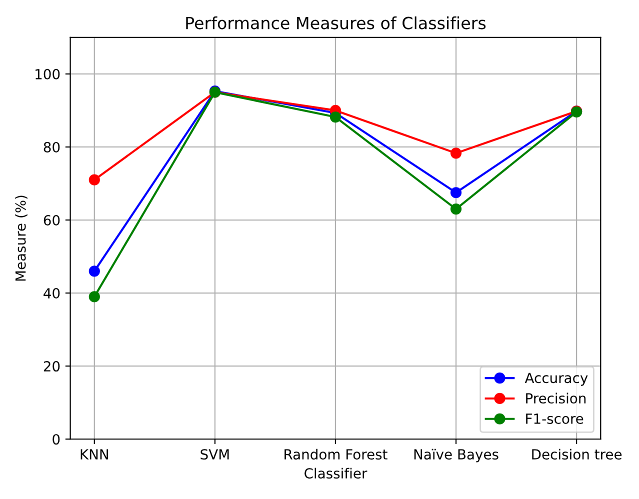 The image size is (639, 499). Describe the element at coordinates (556, 398) in the screenshot. I see `legend-label: Precision` at that location.